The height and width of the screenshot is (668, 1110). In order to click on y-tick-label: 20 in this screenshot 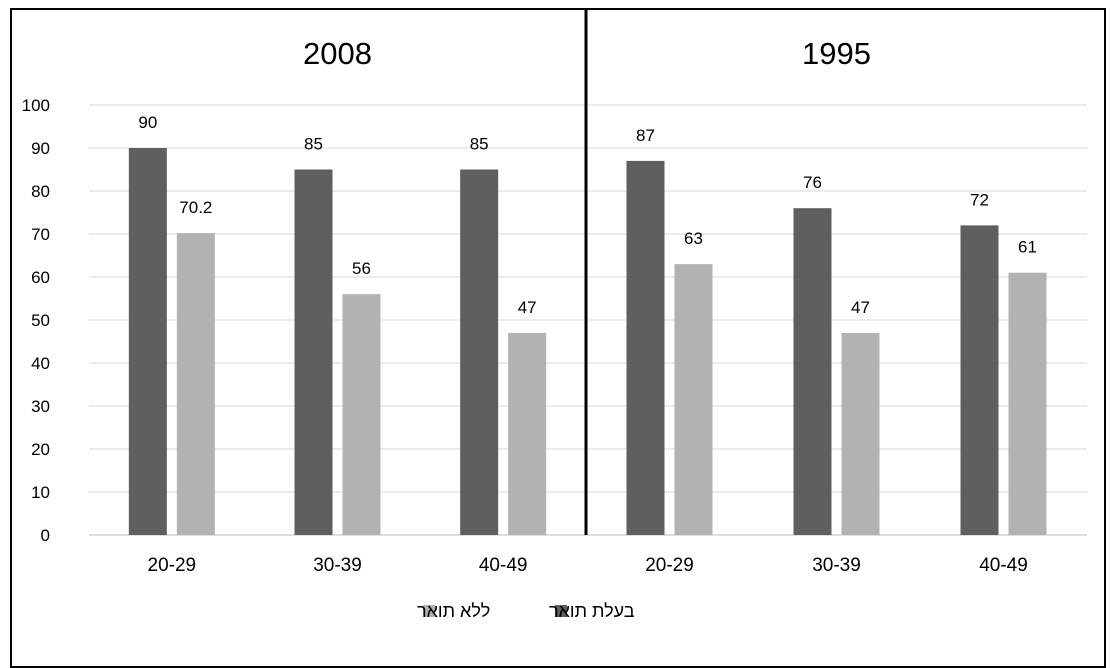, I will do `click(40, 449)`.